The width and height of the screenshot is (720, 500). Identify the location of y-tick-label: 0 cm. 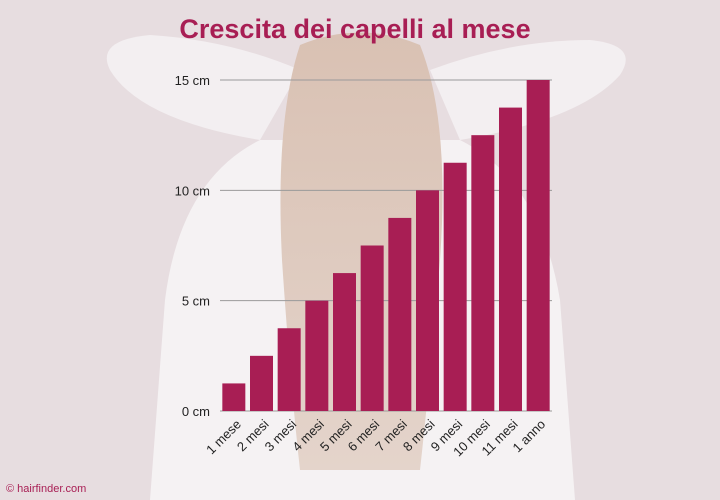
(196, 411).